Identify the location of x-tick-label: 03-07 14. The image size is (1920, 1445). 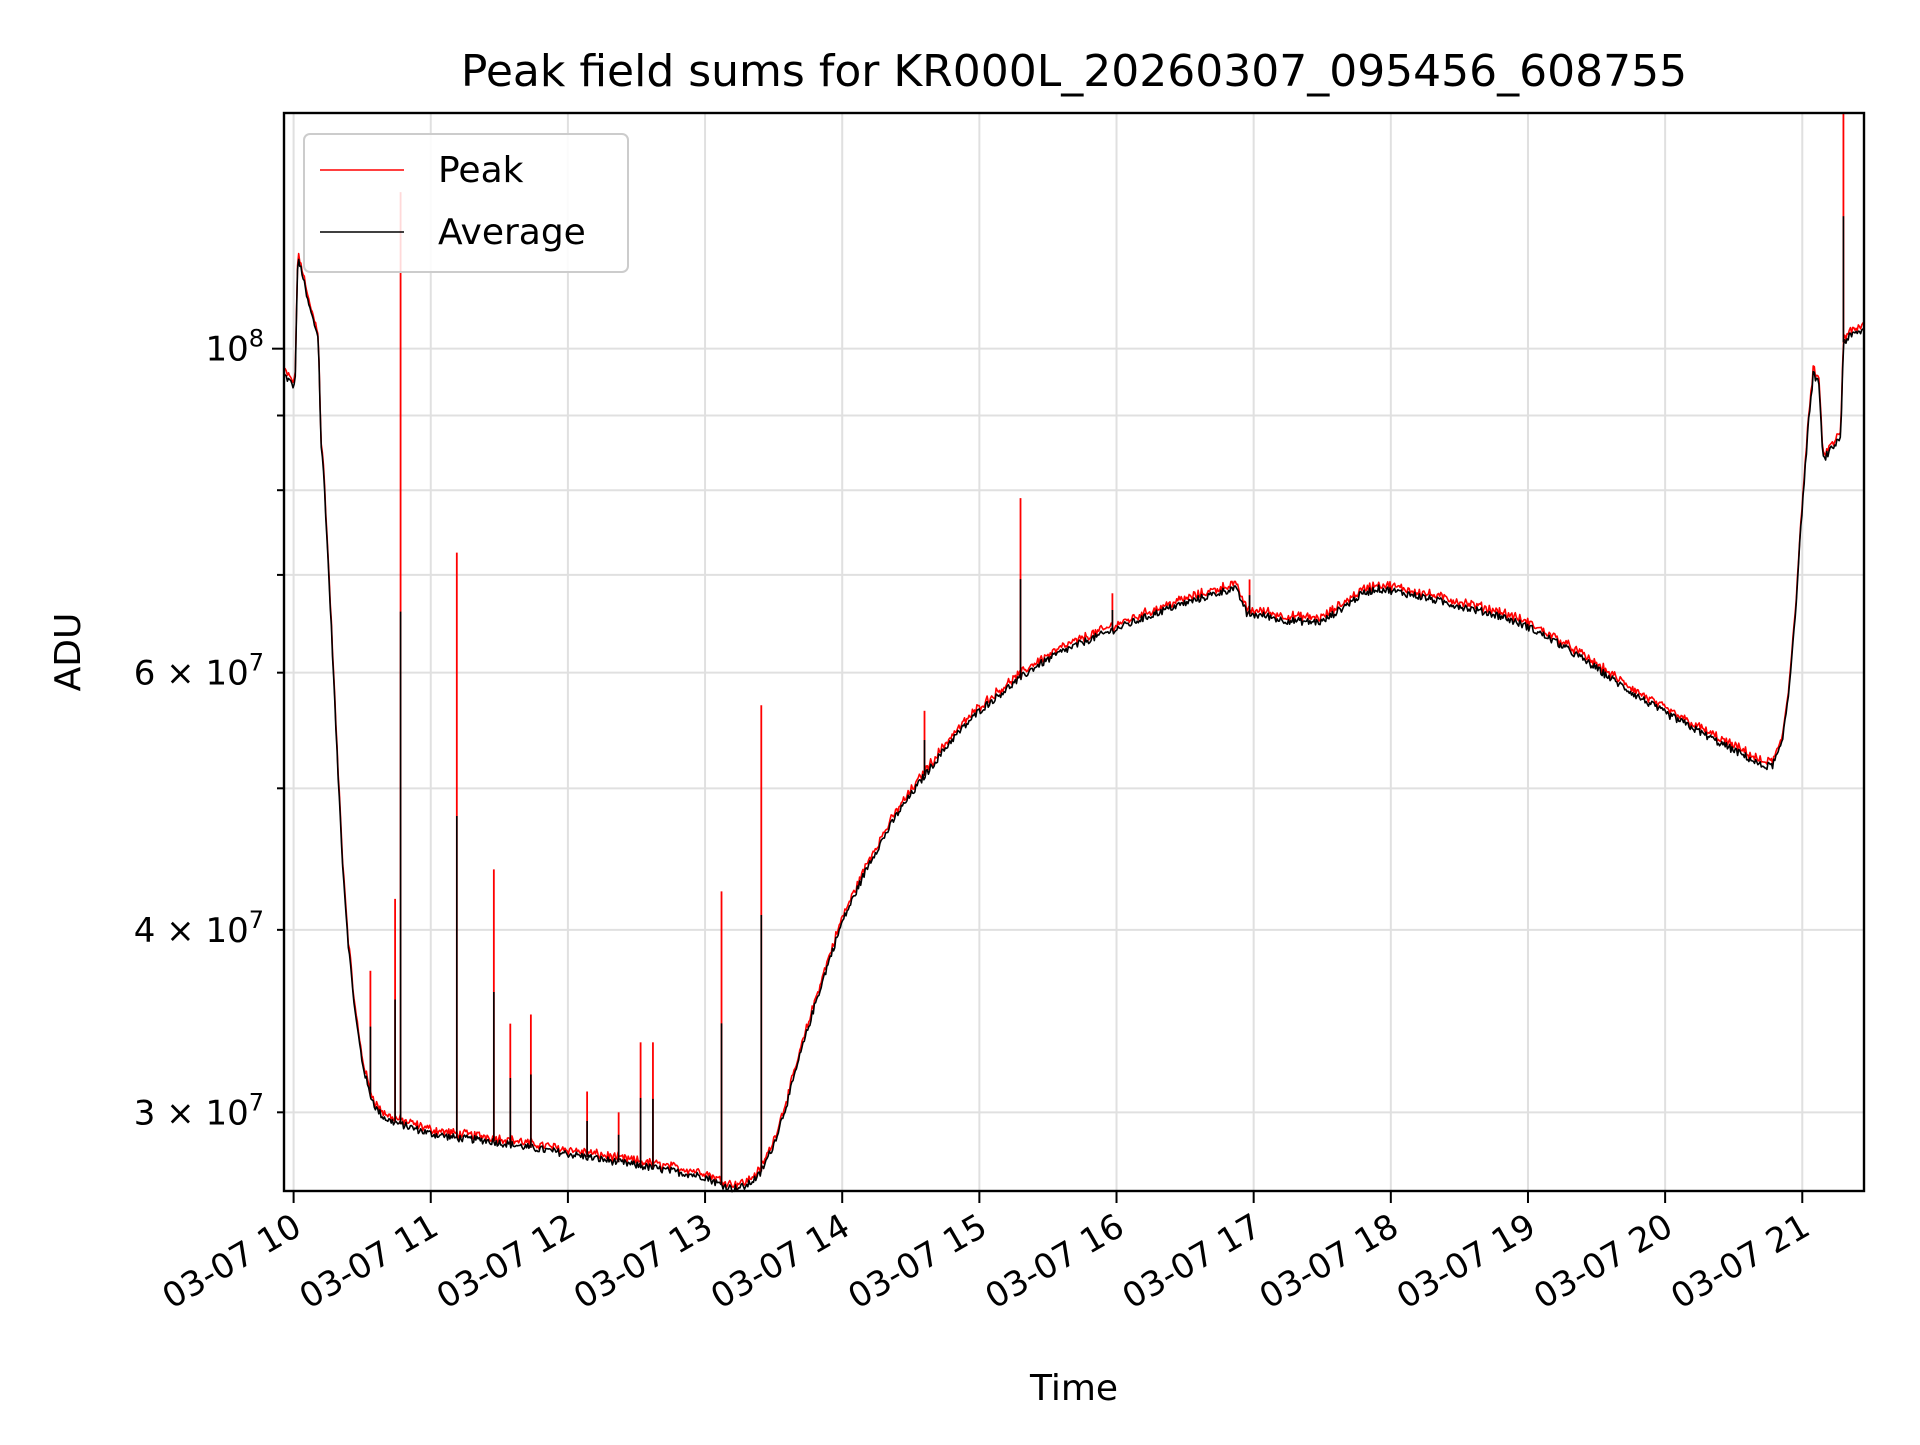
(780, 1261).